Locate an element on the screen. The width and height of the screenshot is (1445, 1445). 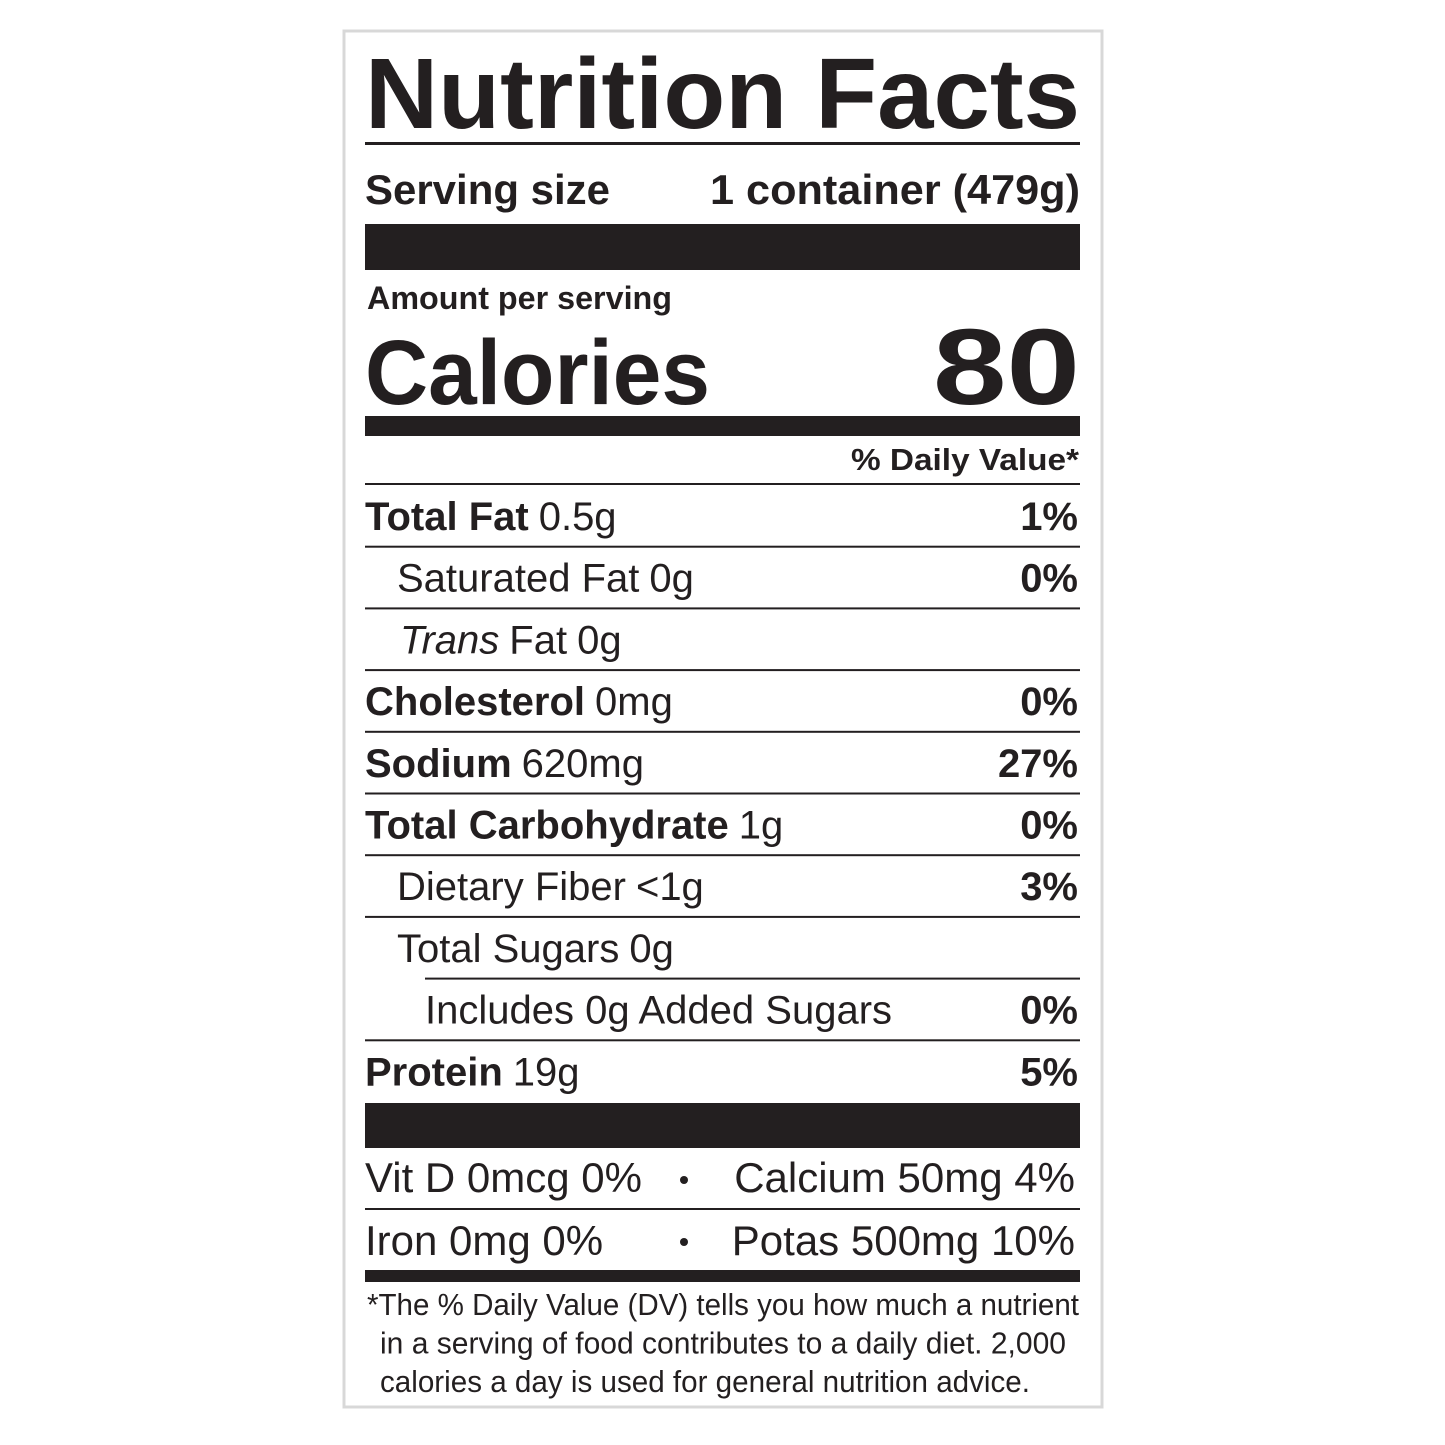
calories-label: Calories is located at coordinates (537, 373).